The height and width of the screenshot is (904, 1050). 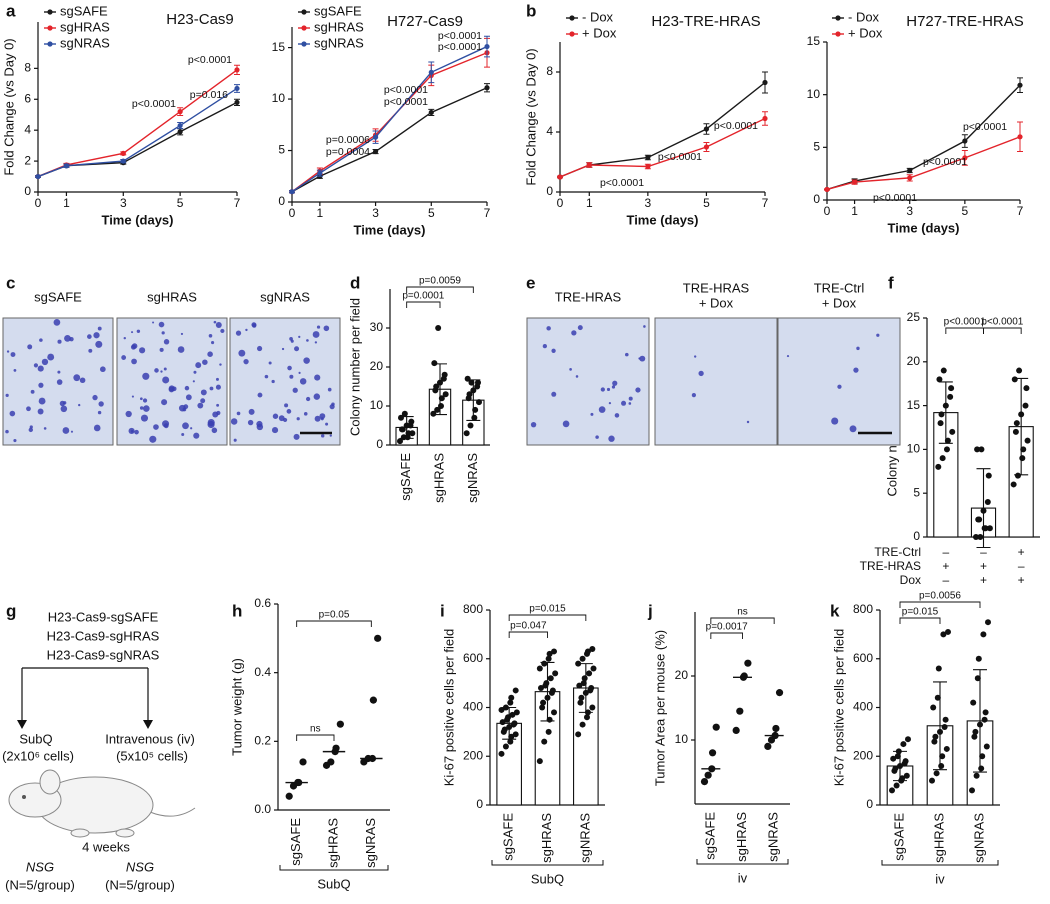 What do you see at coordinates (102, 803) in the screenshot?
I see `mouse-illustration` at bounding box center [102, 803].